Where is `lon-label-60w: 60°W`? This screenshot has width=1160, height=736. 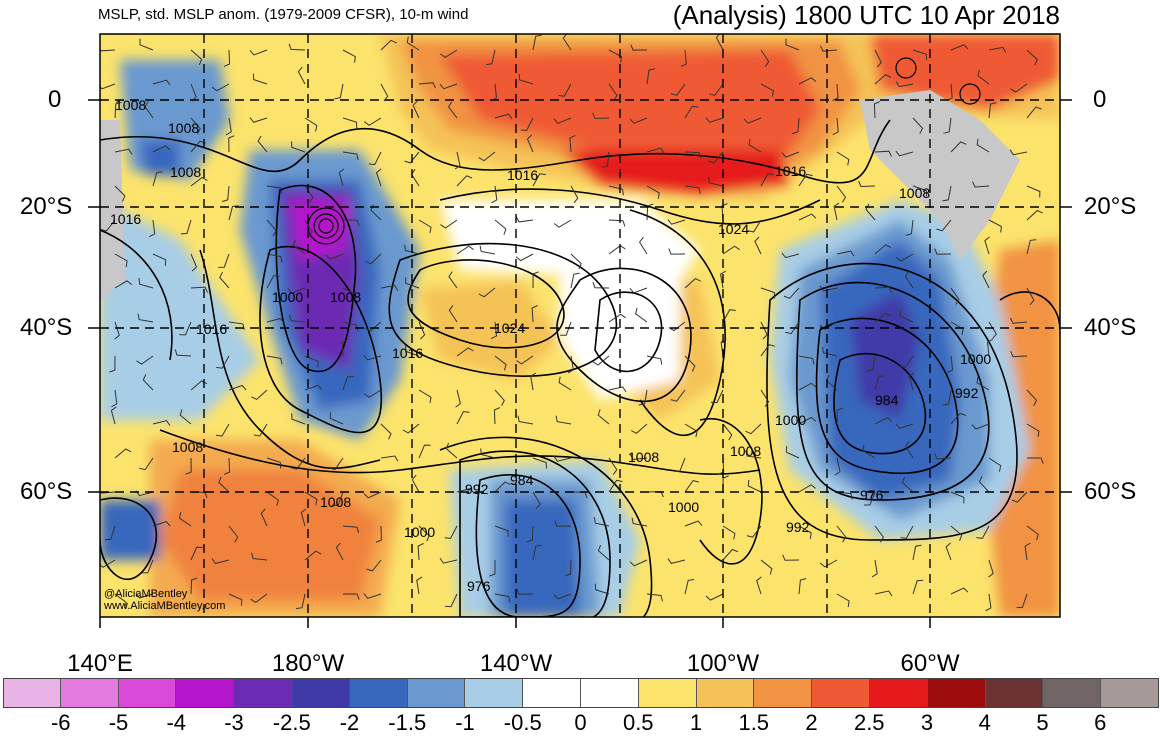 lon-label-60w: 60°W is located at coordinates (930, 663).